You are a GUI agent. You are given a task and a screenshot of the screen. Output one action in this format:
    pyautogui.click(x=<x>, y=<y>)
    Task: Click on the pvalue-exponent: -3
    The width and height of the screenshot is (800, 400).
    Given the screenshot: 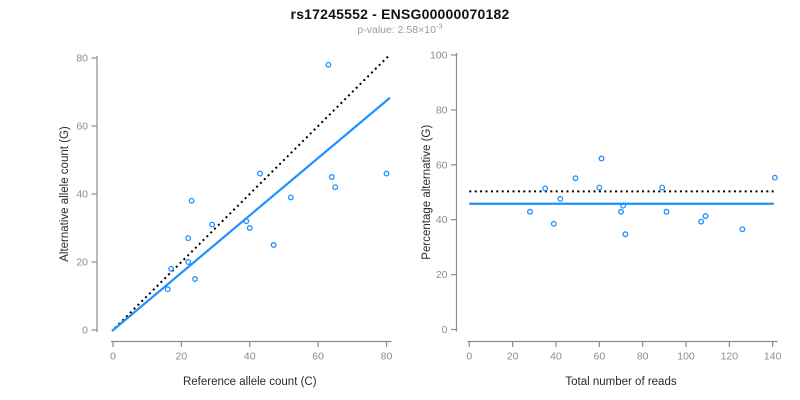 What is the action you would take?
    pyautogui.click(x=439, y=26)
    